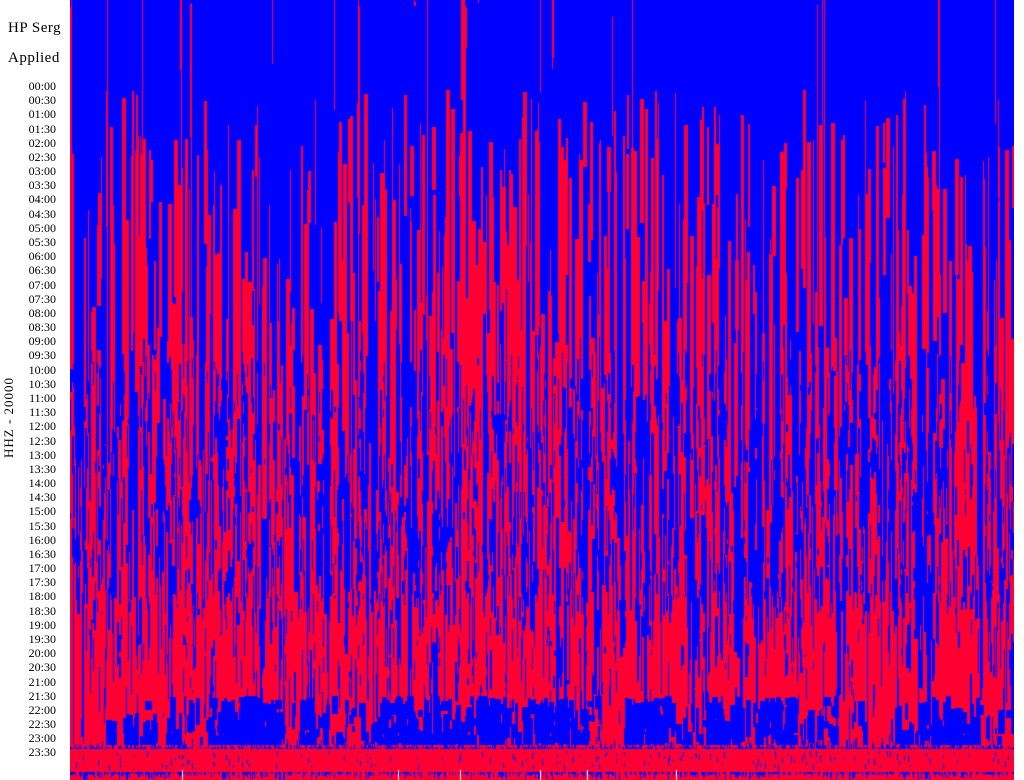 Image resolution: width=1024 pixels, height=780 pixels. Describe the element at coordinates (42, 441) in the screenshot. I see `time-label: 12:30` at that location.